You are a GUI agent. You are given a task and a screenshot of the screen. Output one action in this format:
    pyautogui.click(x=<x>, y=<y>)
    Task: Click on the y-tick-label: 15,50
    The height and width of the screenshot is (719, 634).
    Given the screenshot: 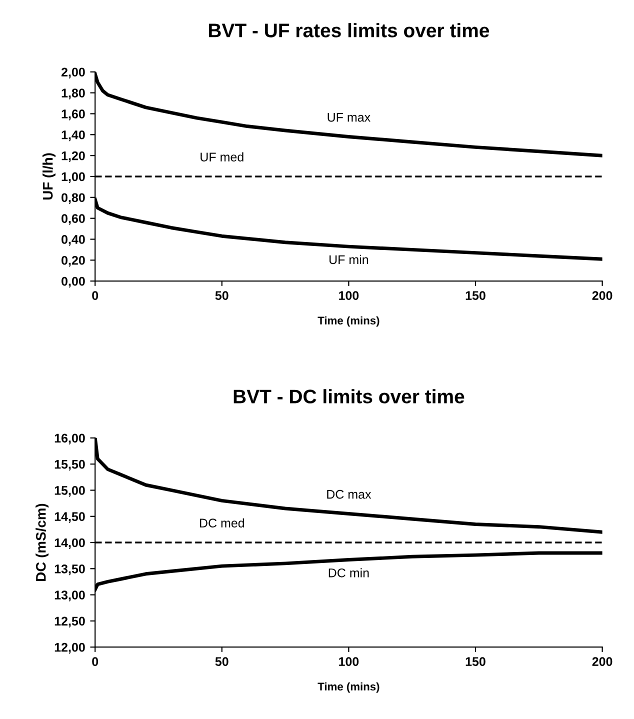 What is the action you would take?
    pyautogui.click(x=69, y=465)
    